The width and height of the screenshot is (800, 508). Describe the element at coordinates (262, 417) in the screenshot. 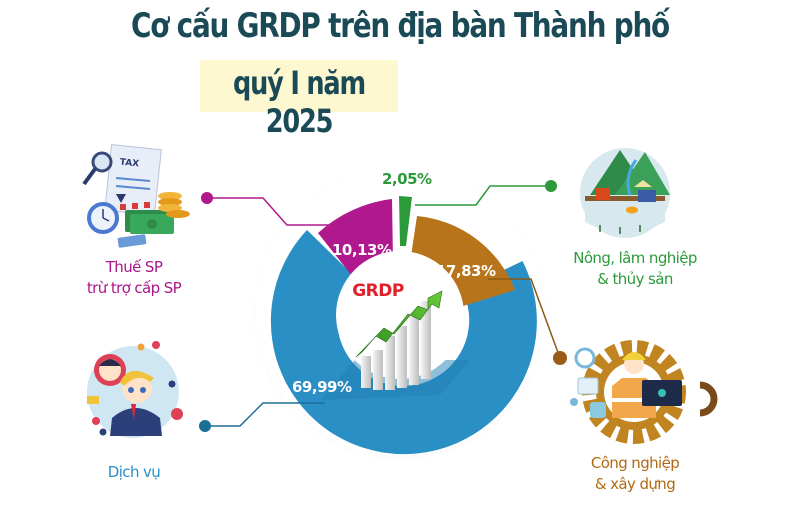

I see `connector-services` at that location.